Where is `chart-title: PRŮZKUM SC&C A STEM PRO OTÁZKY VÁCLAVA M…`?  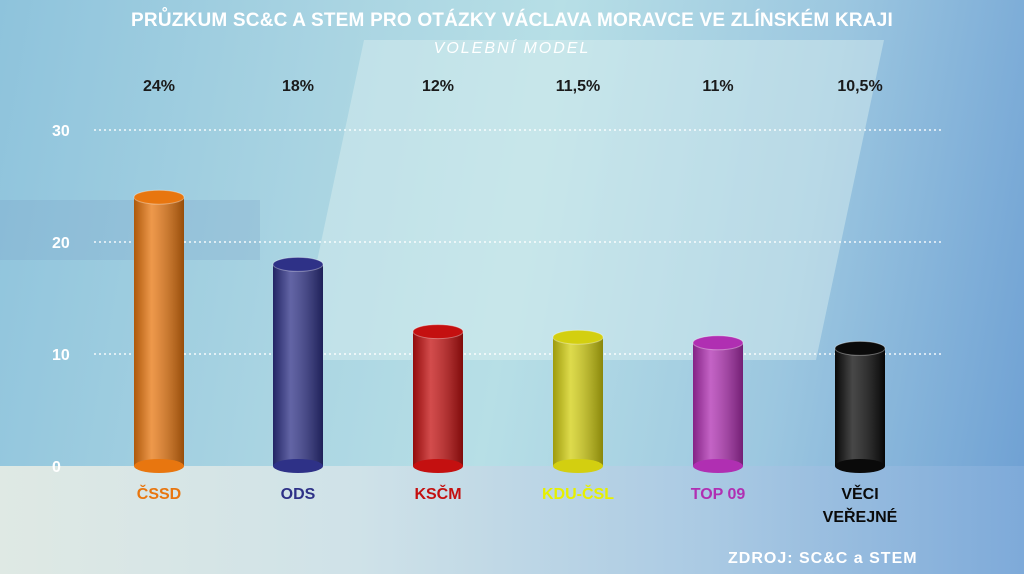 chart-title: PRŮZKUM SC&C A STEM PRO OTÁZKY VÁCLAVA M… is located at coordinates (512, 20).